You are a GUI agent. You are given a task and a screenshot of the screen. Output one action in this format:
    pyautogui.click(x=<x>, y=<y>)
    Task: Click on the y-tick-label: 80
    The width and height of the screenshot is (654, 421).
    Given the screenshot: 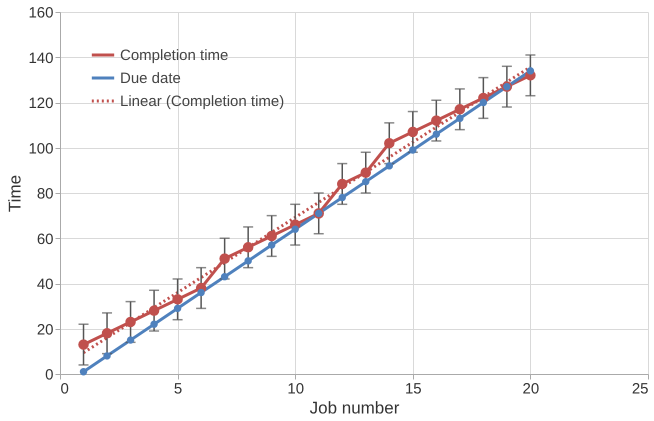 What is the action you would take?
    pyautogui.click(x=45, y=194)
    